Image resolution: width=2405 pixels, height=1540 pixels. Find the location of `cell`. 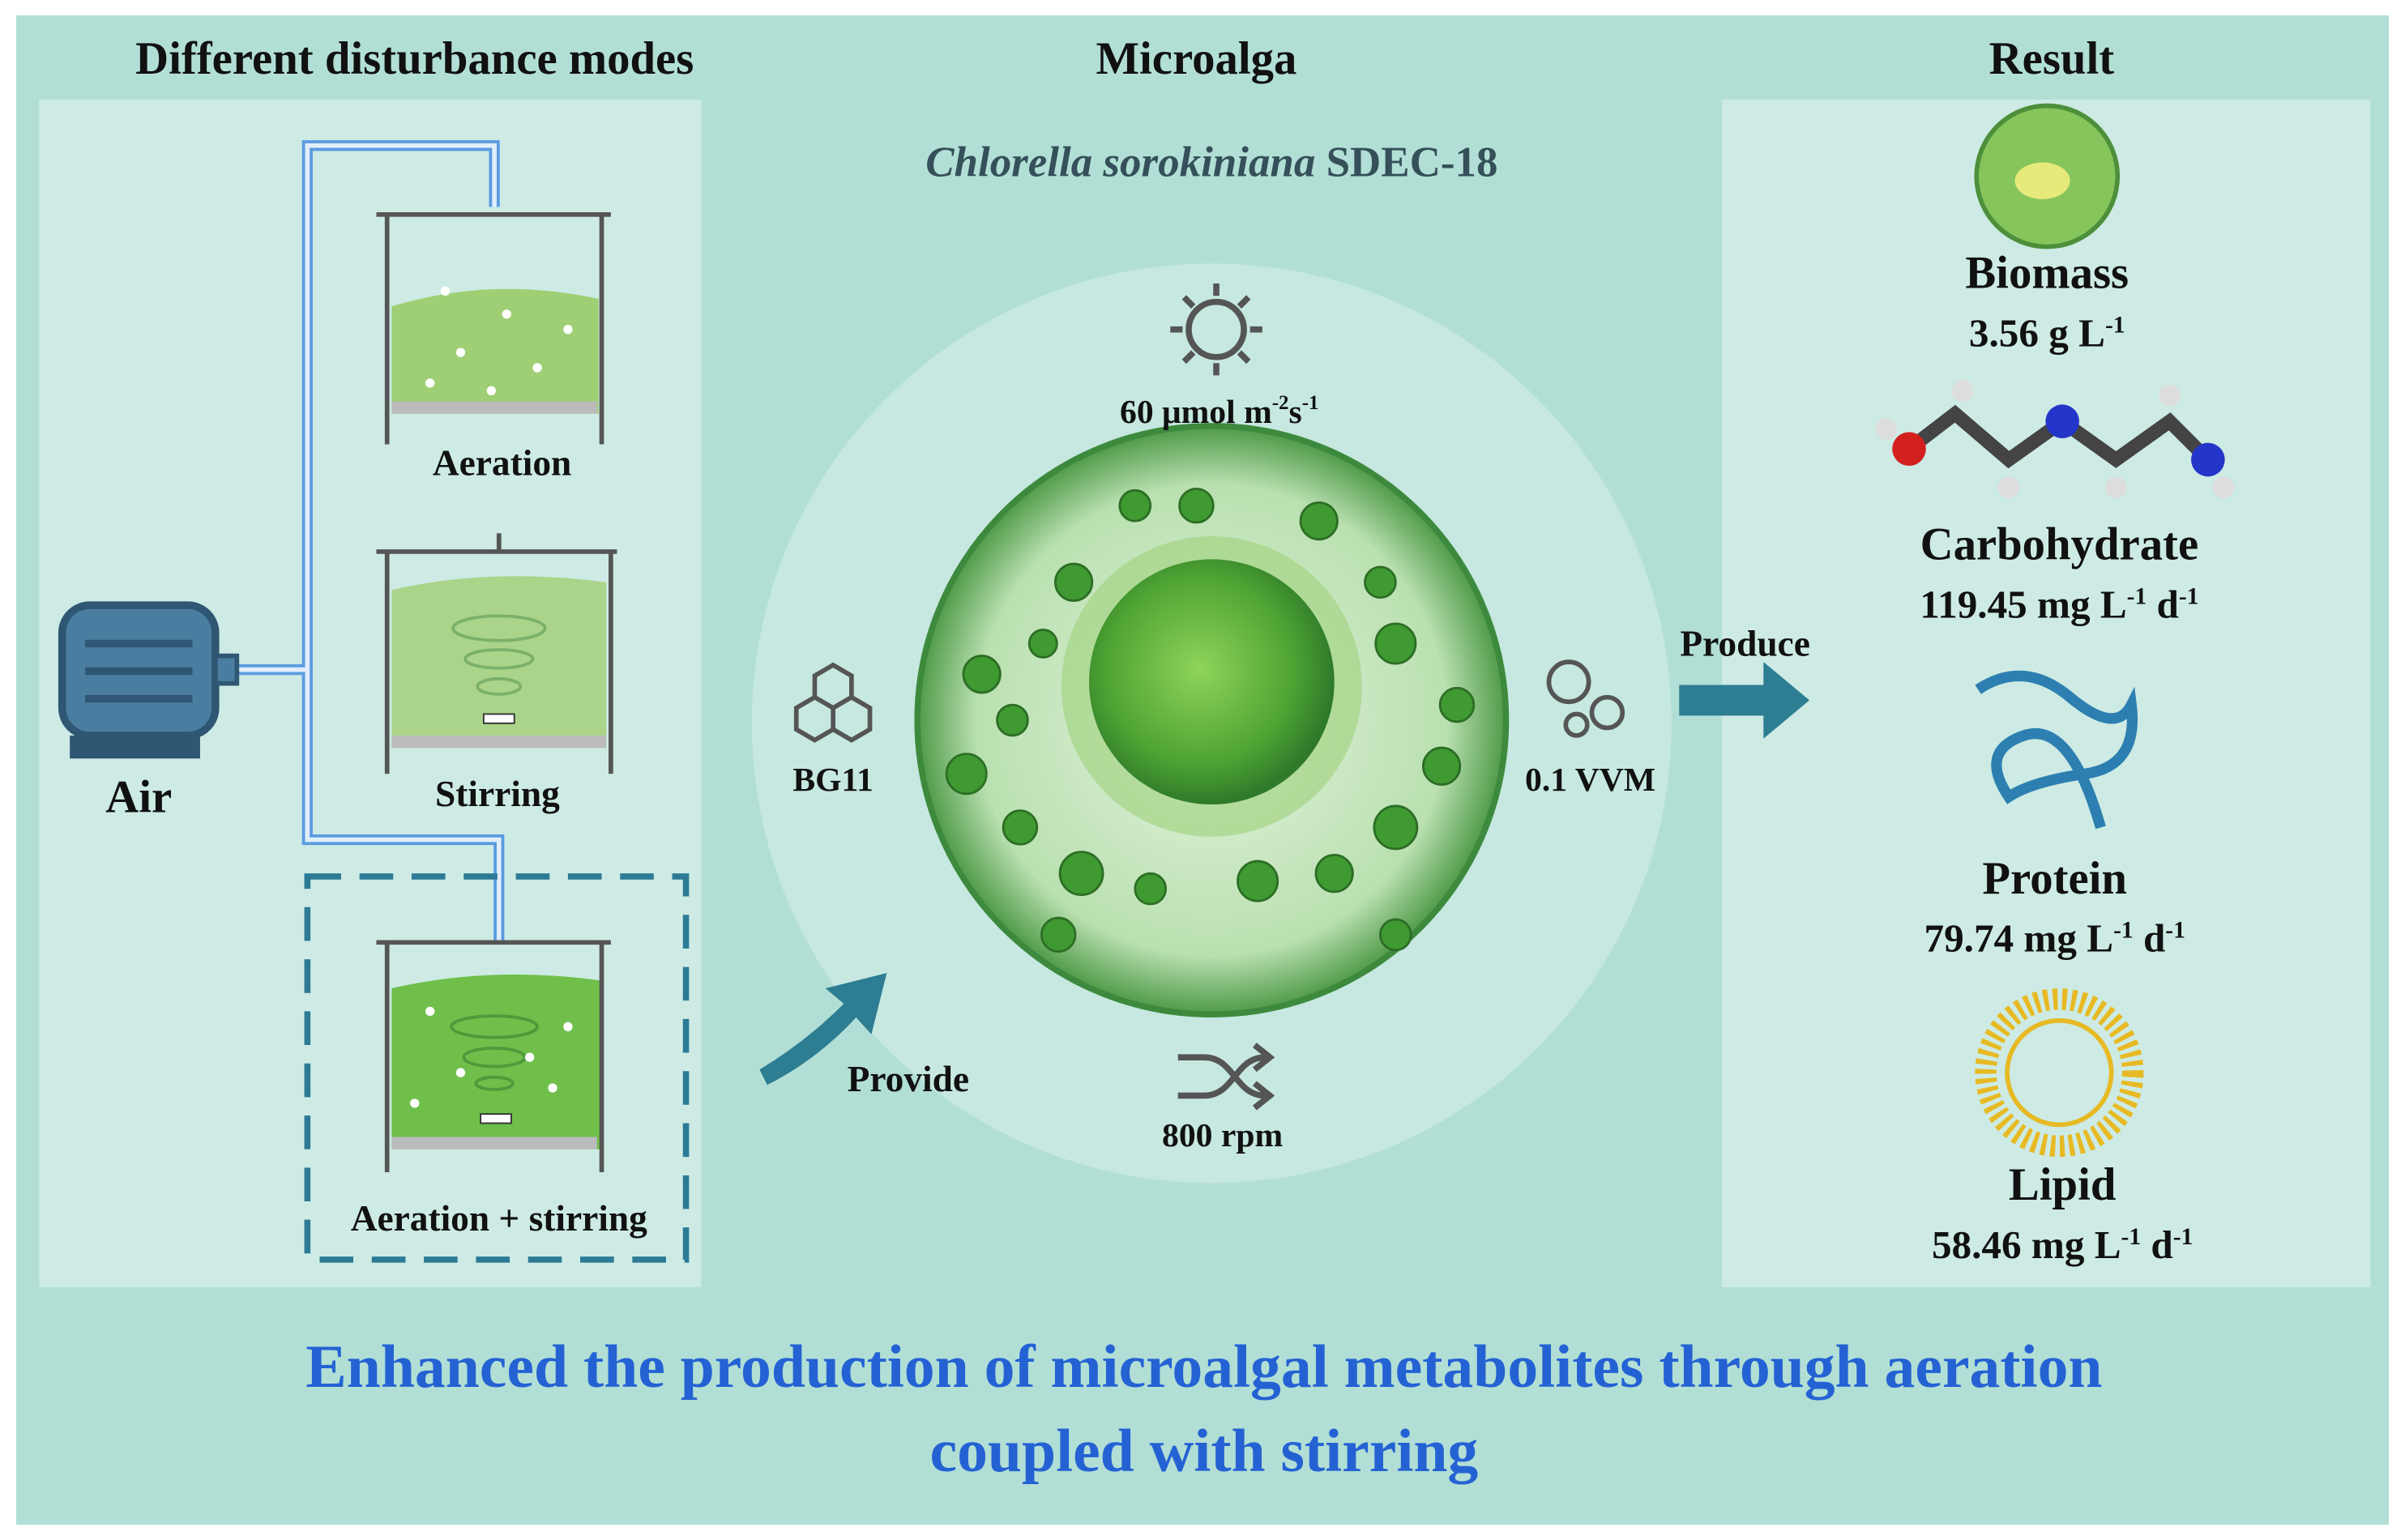

cell is located at coordinates (1212, 720).